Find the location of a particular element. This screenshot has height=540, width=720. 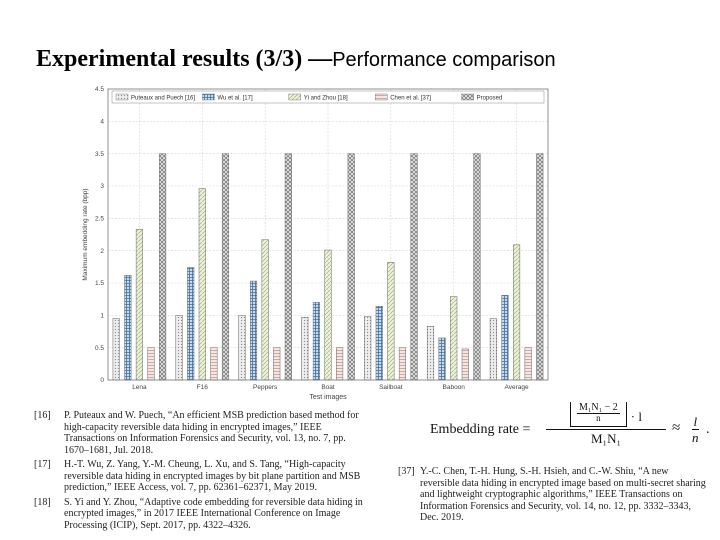

x-tick-label: Average is located at coordinates (517, 387).